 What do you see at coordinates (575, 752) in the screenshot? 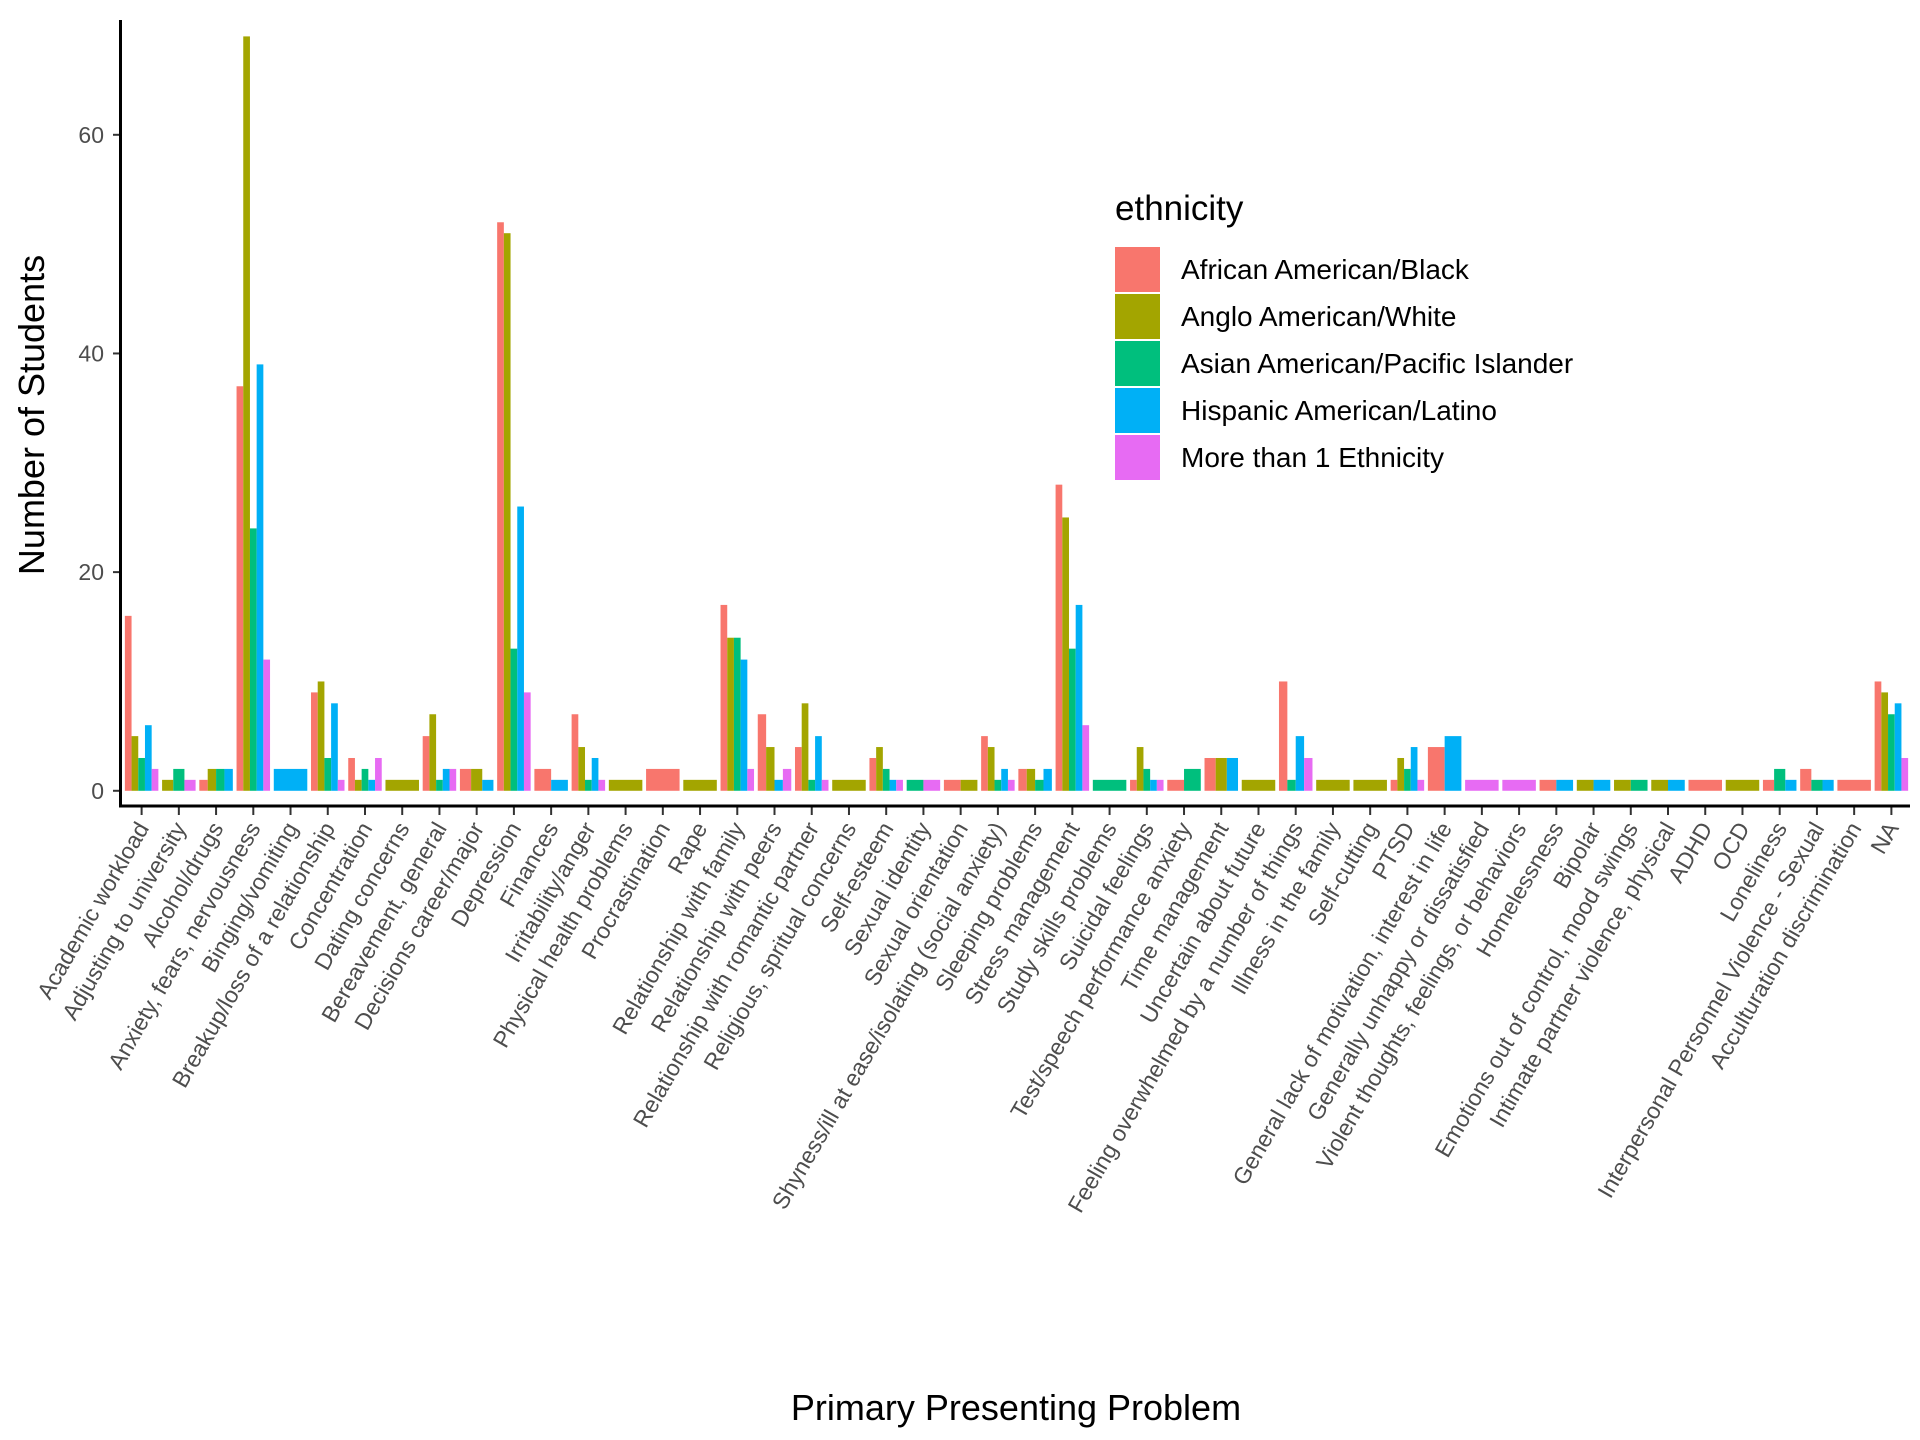
I see `bar-irritability-anger-african-american-black` at bounding box center [575, 752].